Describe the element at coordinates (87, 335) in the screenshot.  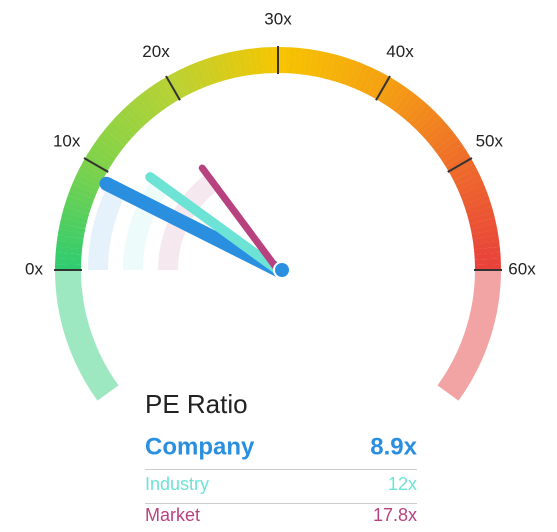
I see `lower-left-arc` at that location.